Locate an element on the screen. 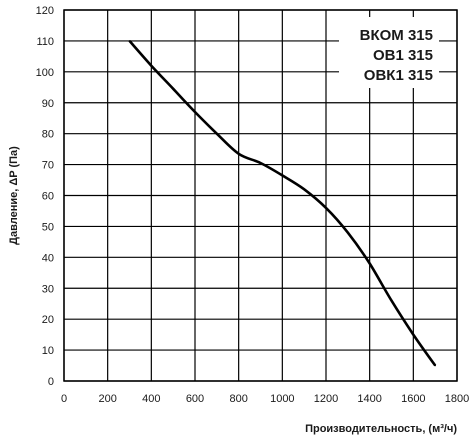 The image size is (476, 447). y-tick-label: 10 is located at coordinates (48, 351).